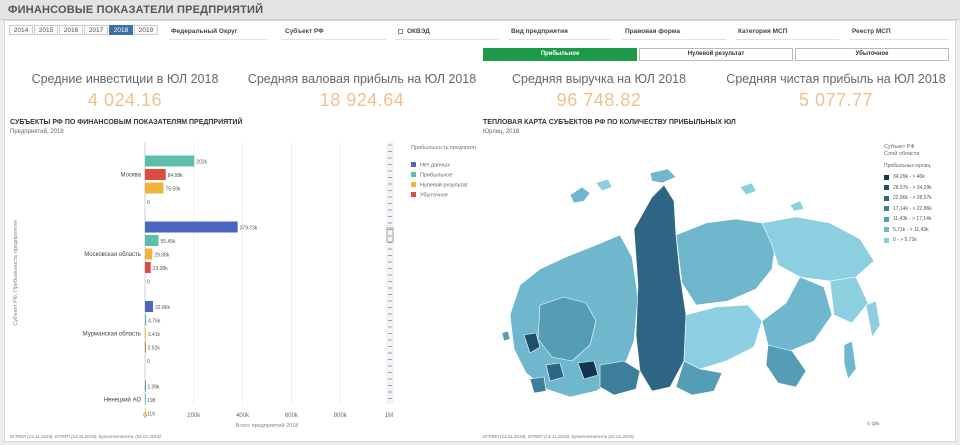  What do you see at coordinates (201, 163) in the screenshot?
I see `bar-value-label: 202k` at bounding box center [201, 163].